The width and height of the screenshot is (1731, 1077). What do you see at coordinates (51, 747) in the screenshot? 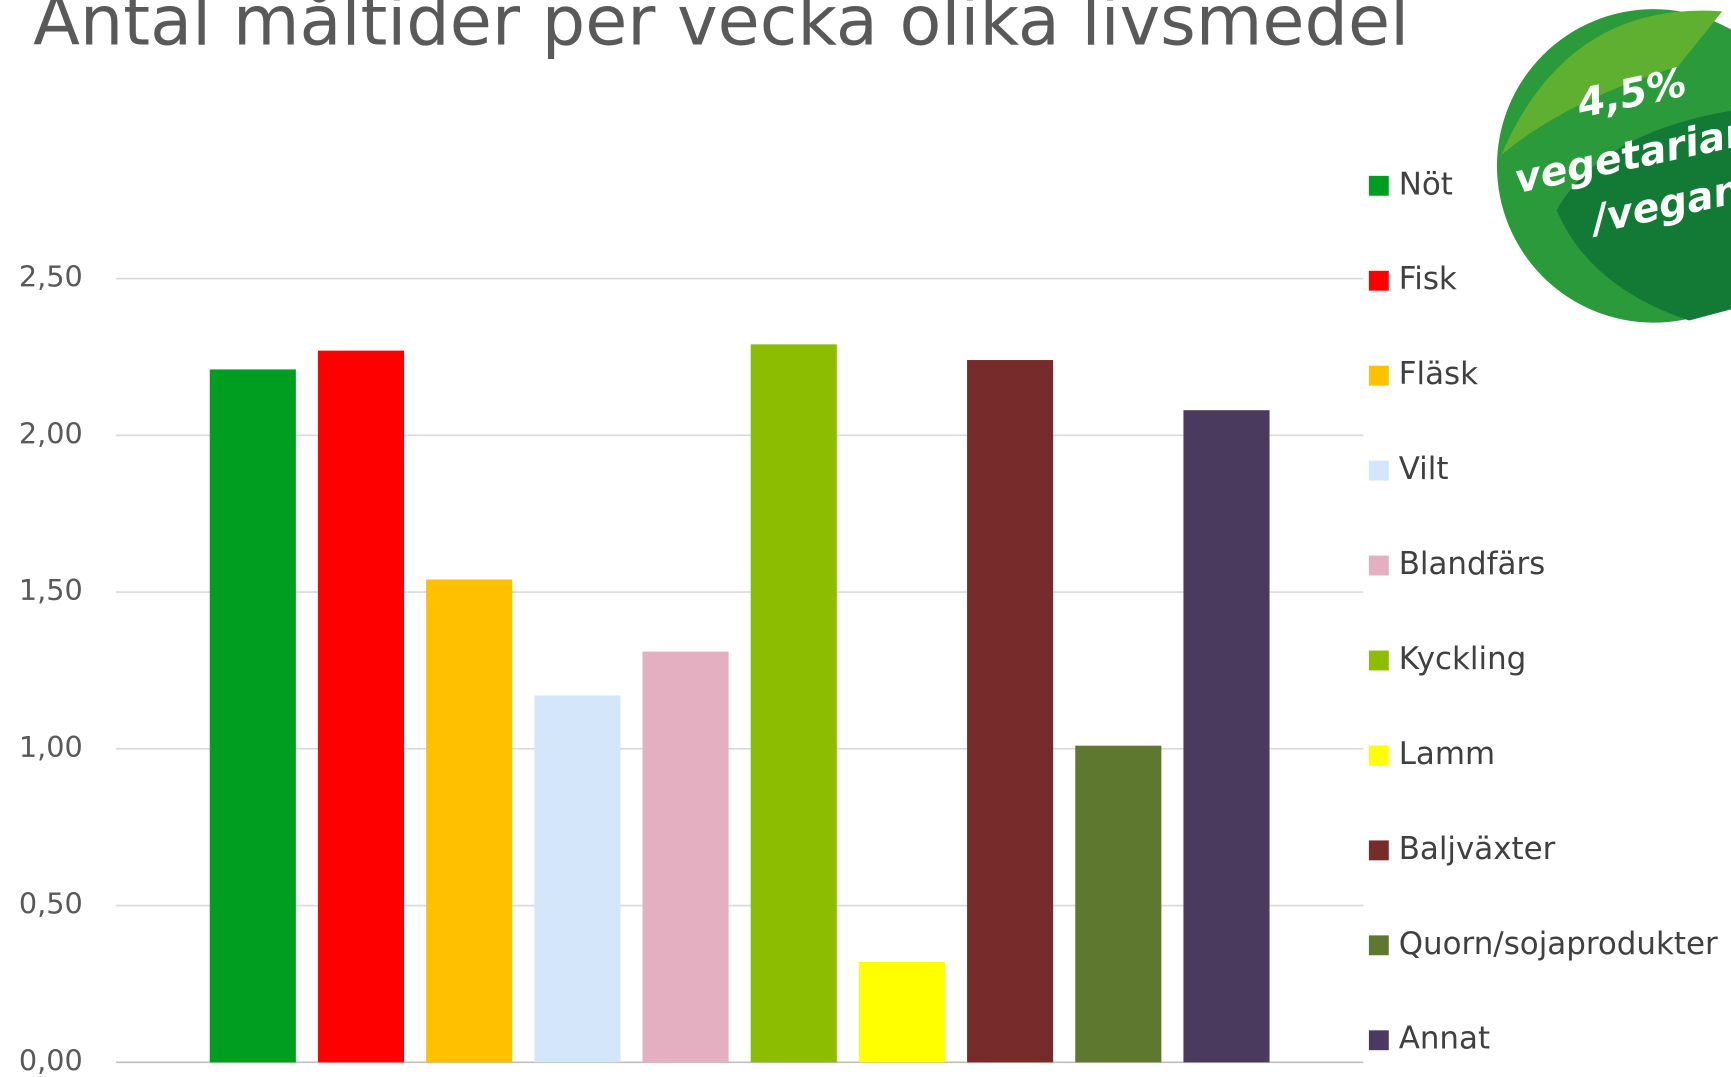
I see `y-tick-label: 1,00` at bounding box center [51, 747].